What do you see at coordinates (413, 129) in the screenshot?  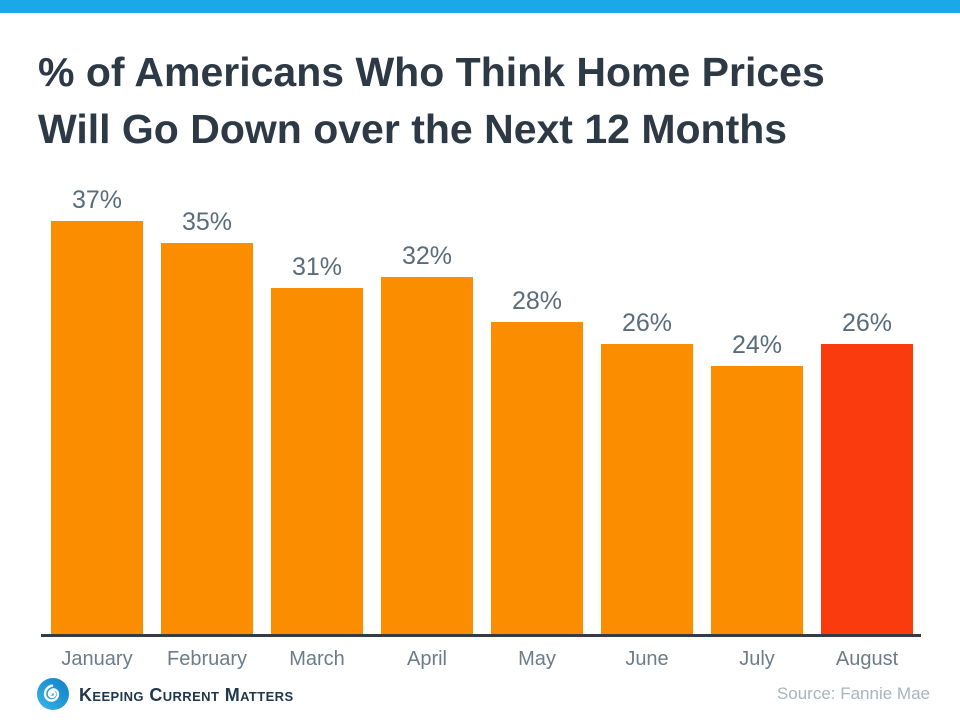 I see `page-title-line2: Will Go Down over the Next 12 Months` at bounding box center [413, 129].